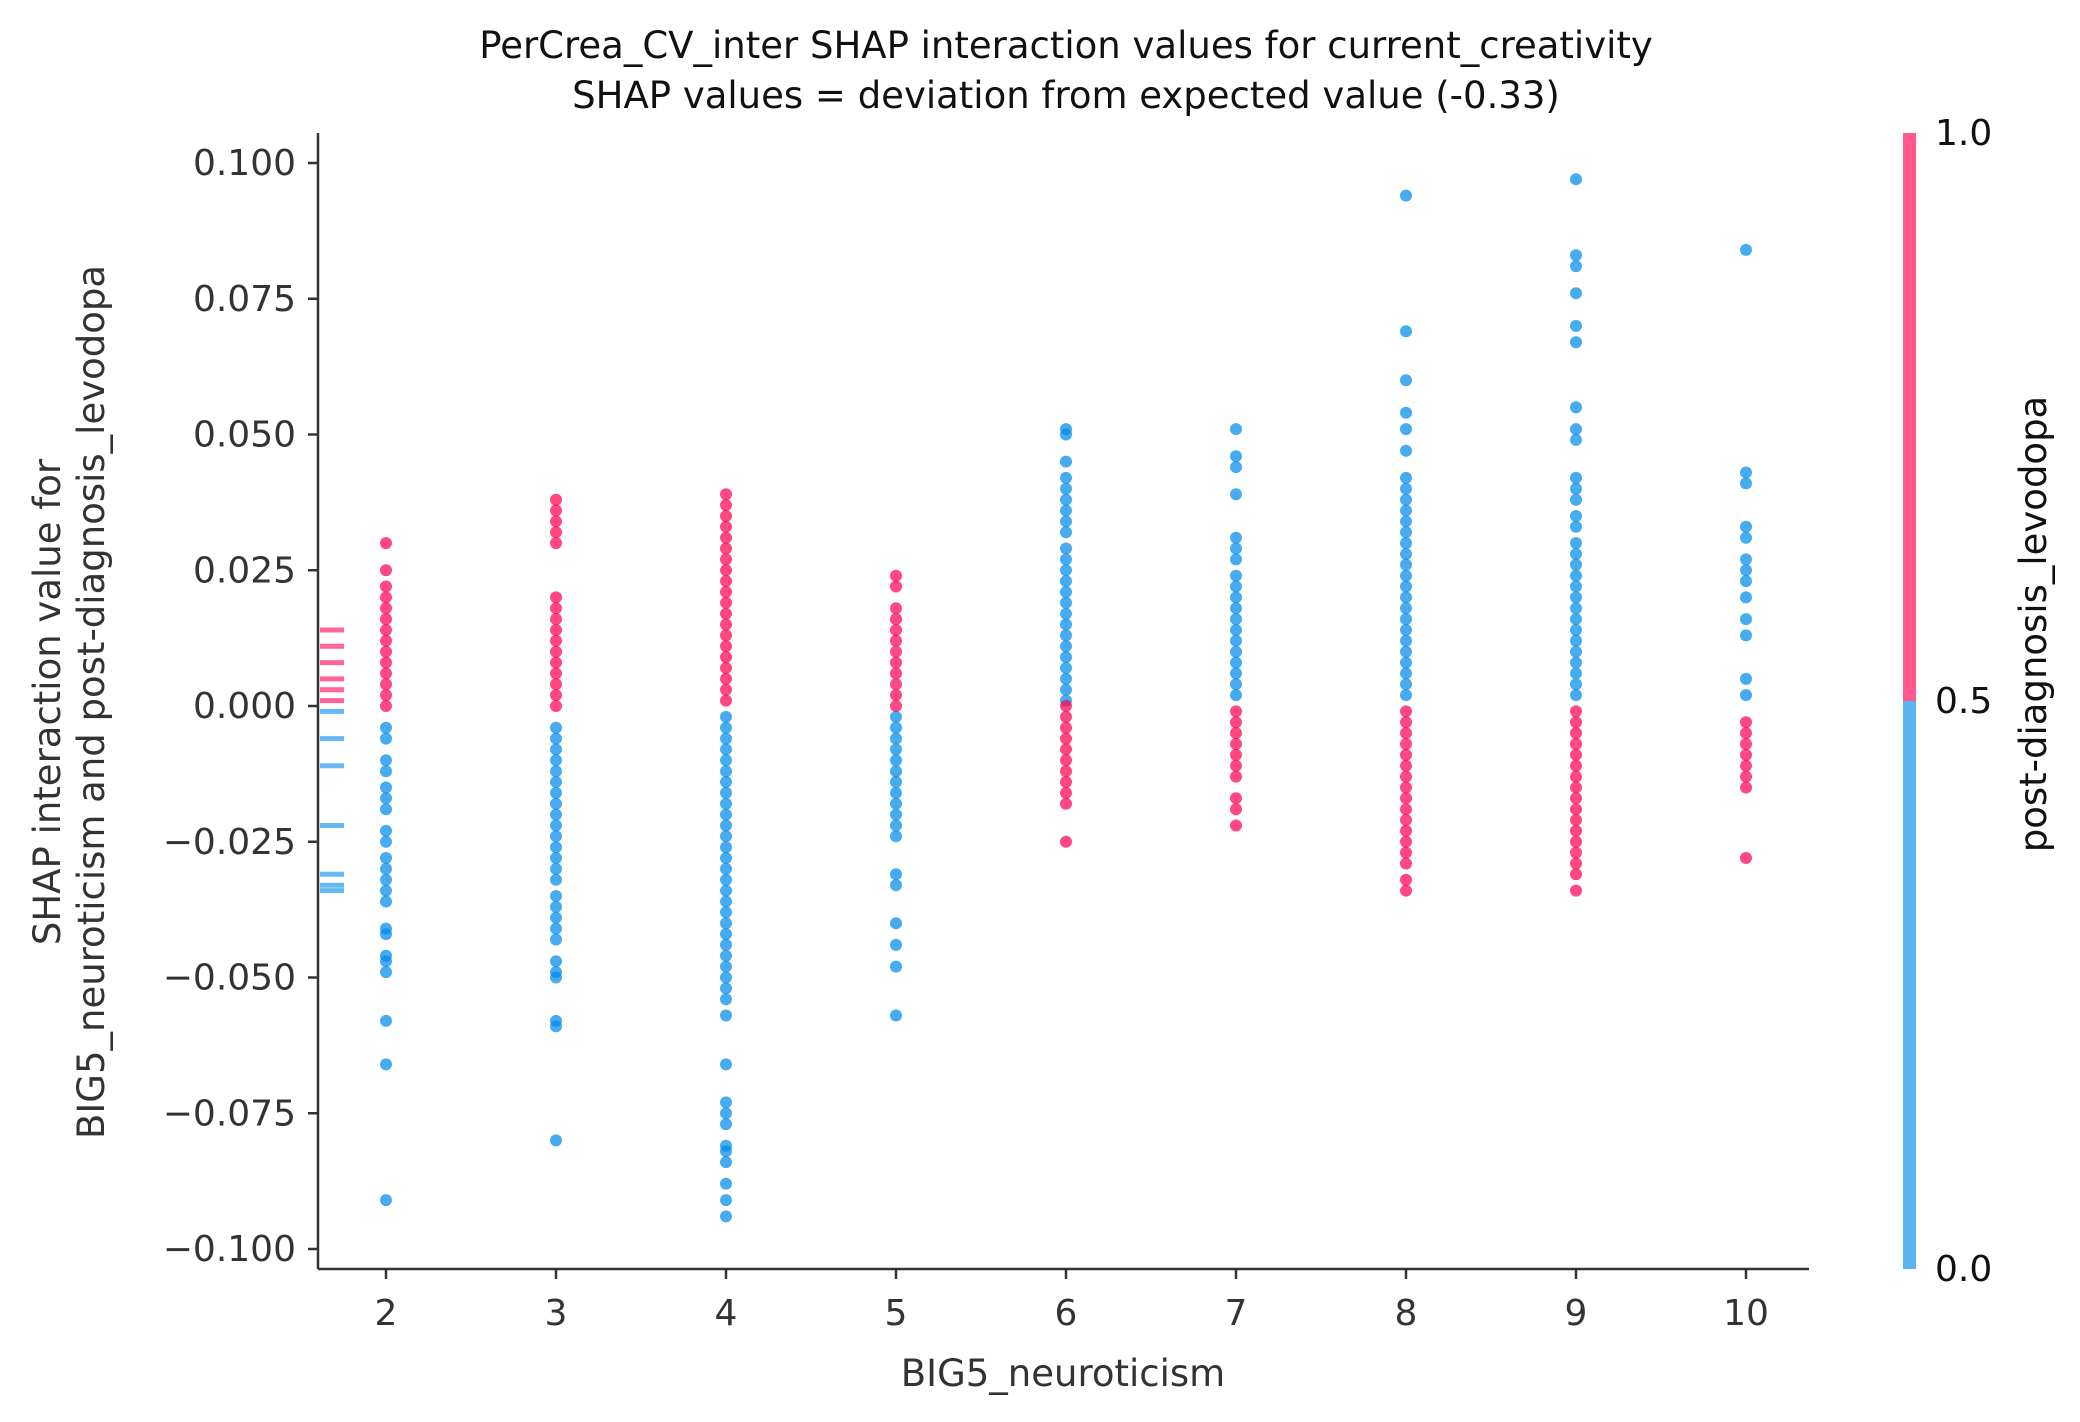 The width and height of the screenshot is (2080, 1422). Describe the element at coordinates (1072, 1301) in the screenshot. I see `x-ticks: 2 3 4 5 6 7 8 9 10` at that location.